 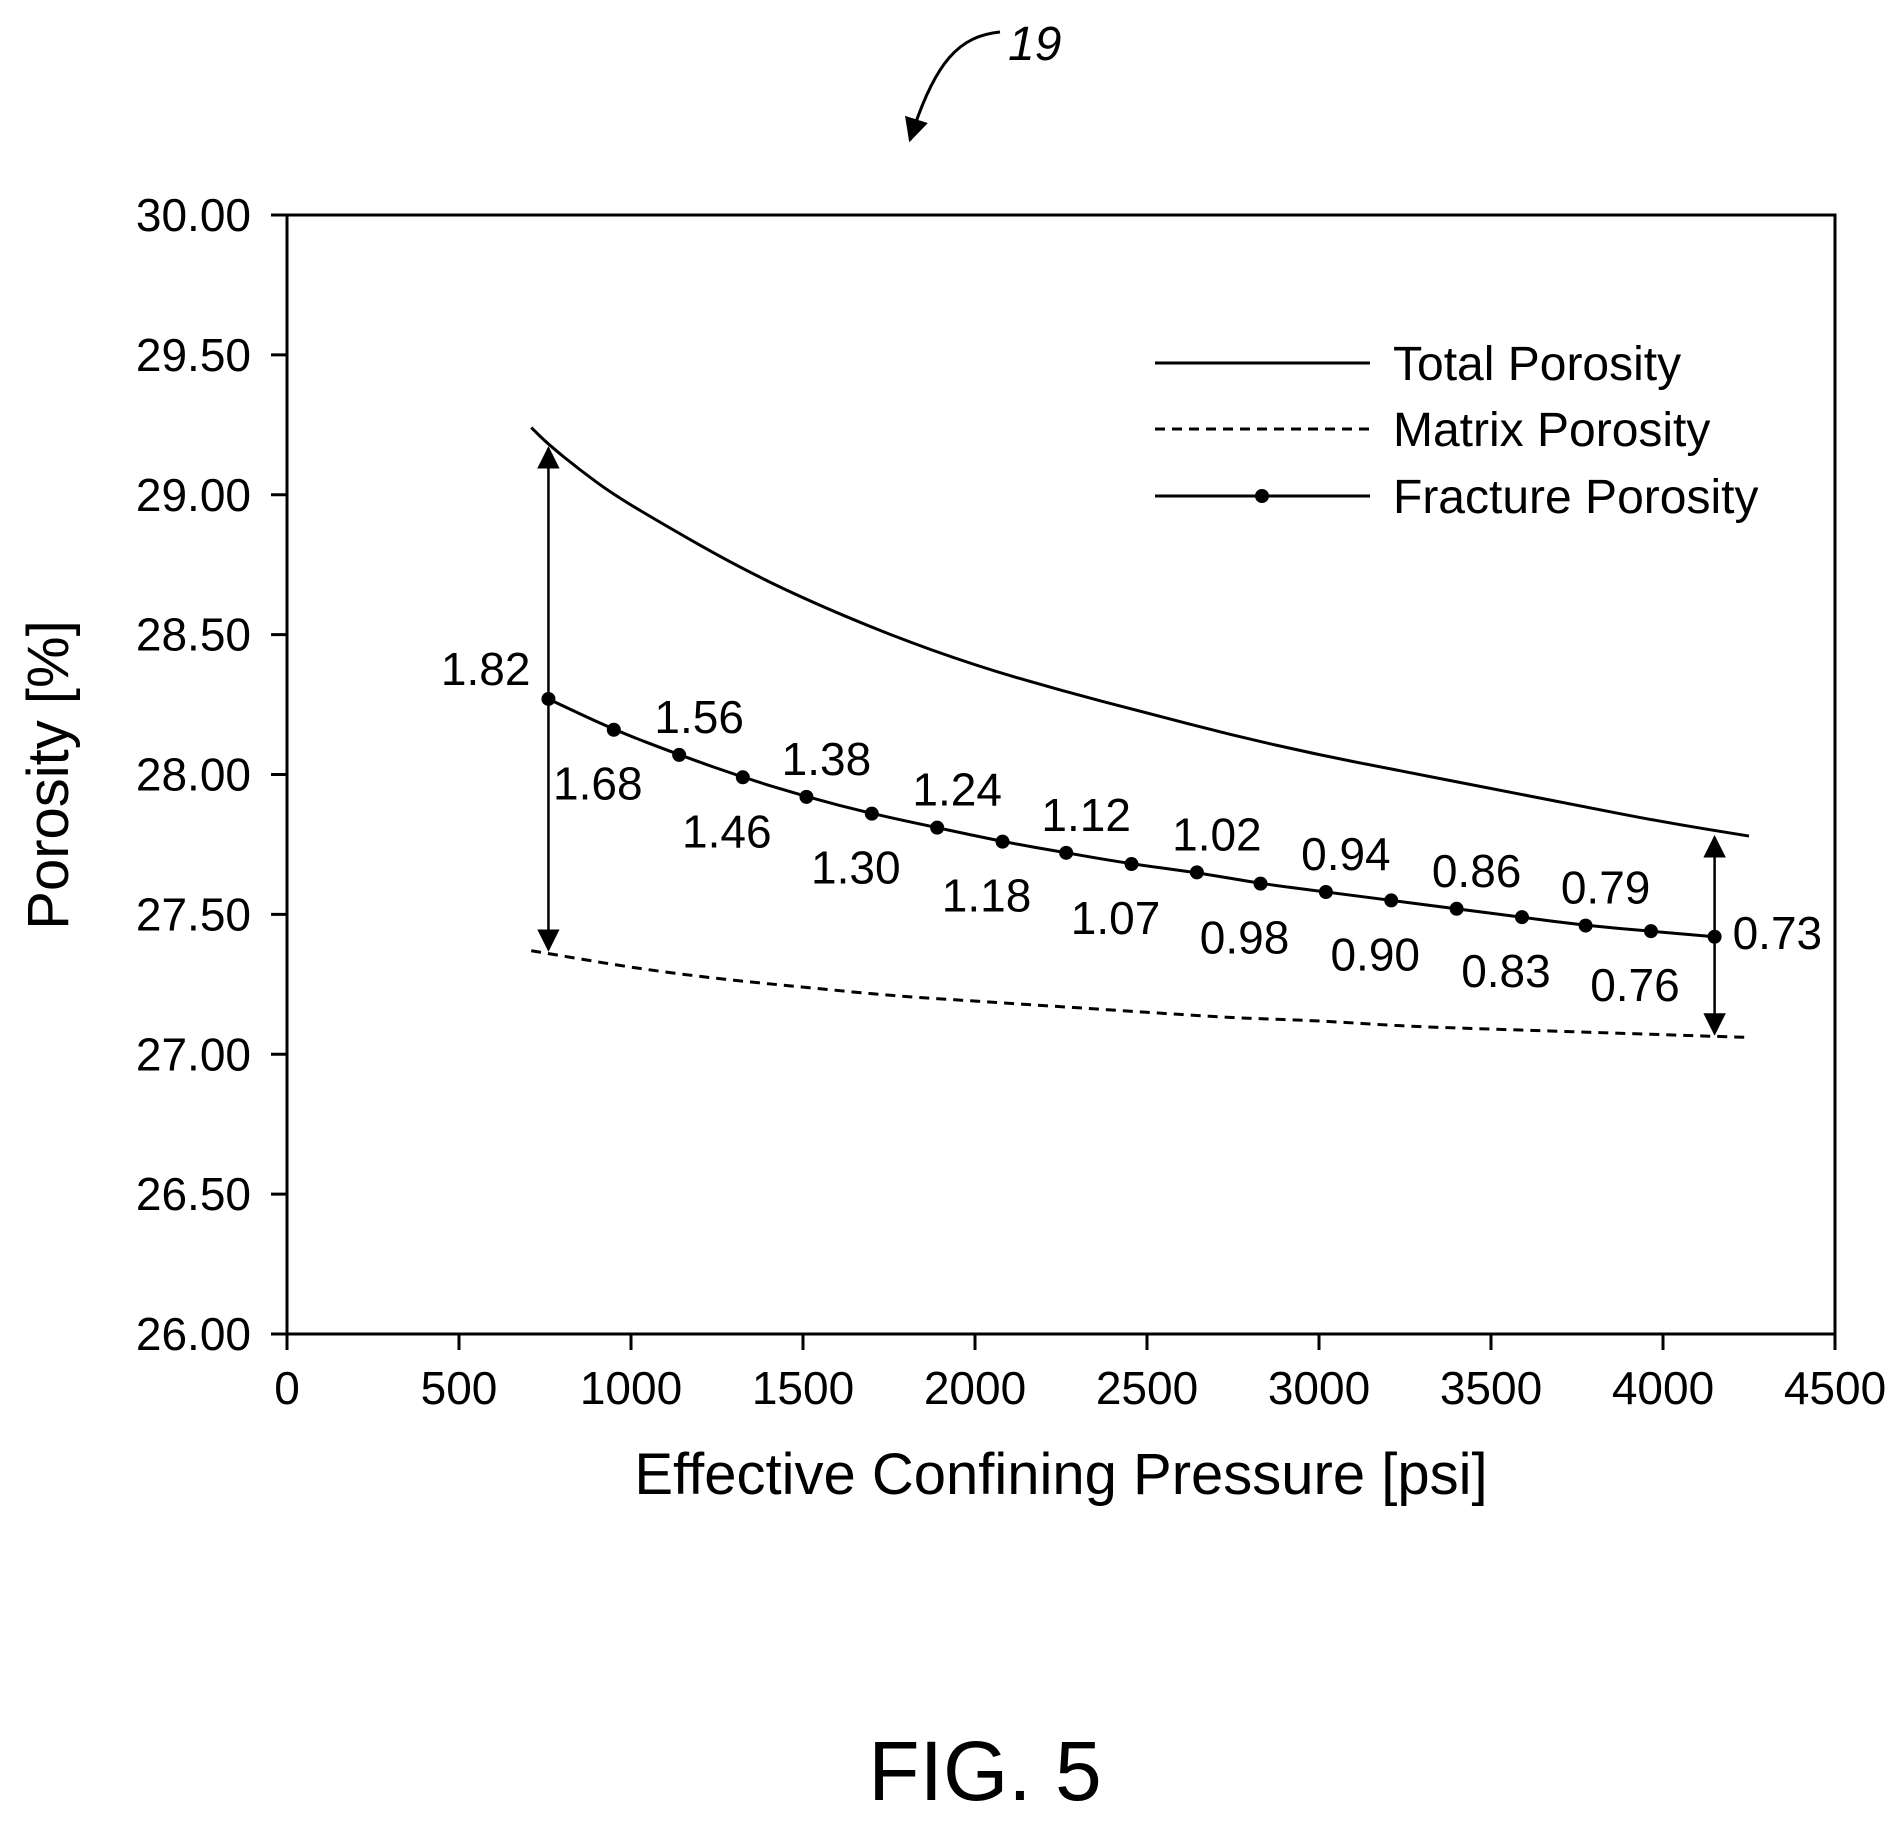 I want to click on legend-label-matrix: Matrix Porosity, so click(x=1551, y=430).